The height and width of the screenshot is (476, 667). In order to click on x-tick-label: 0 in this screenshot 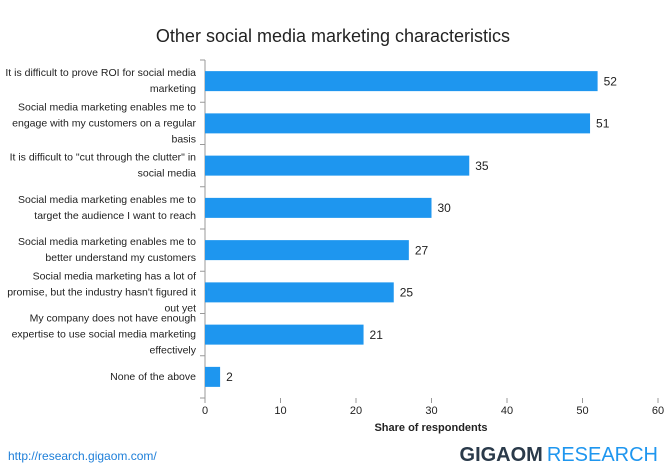, I will do `click(205, 411)`.